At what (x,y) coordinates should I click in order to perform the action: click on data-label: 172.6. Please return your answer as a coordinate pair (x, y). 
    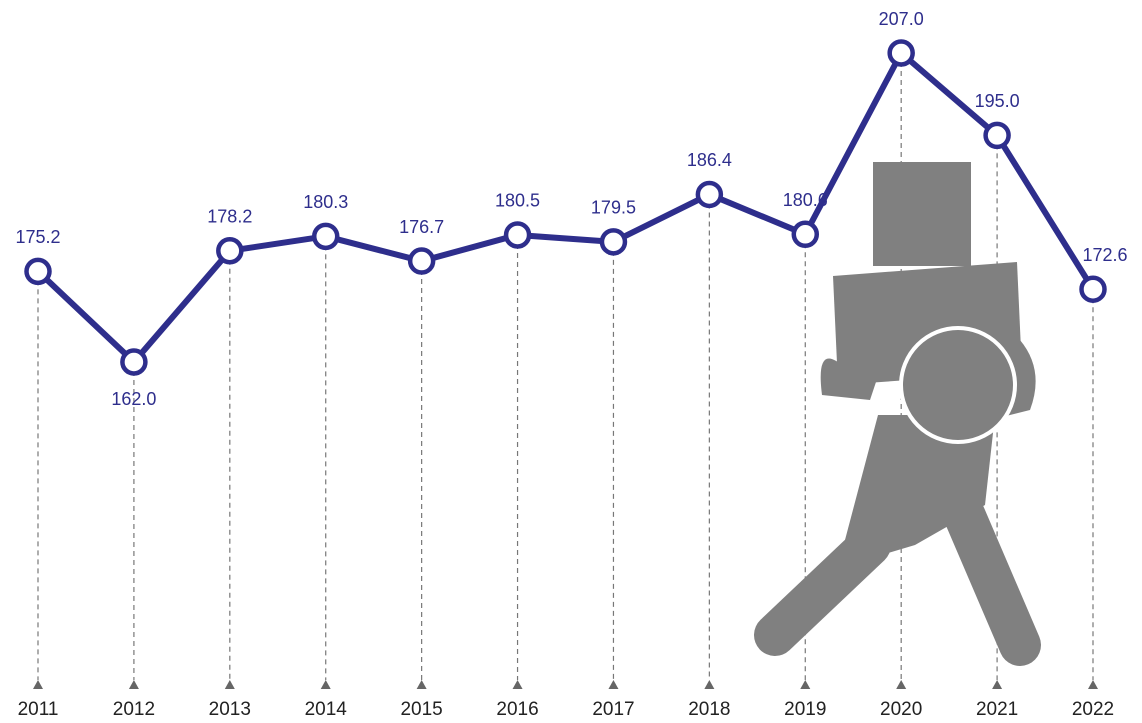
    Looking at the image, I should click on (1104, 255).